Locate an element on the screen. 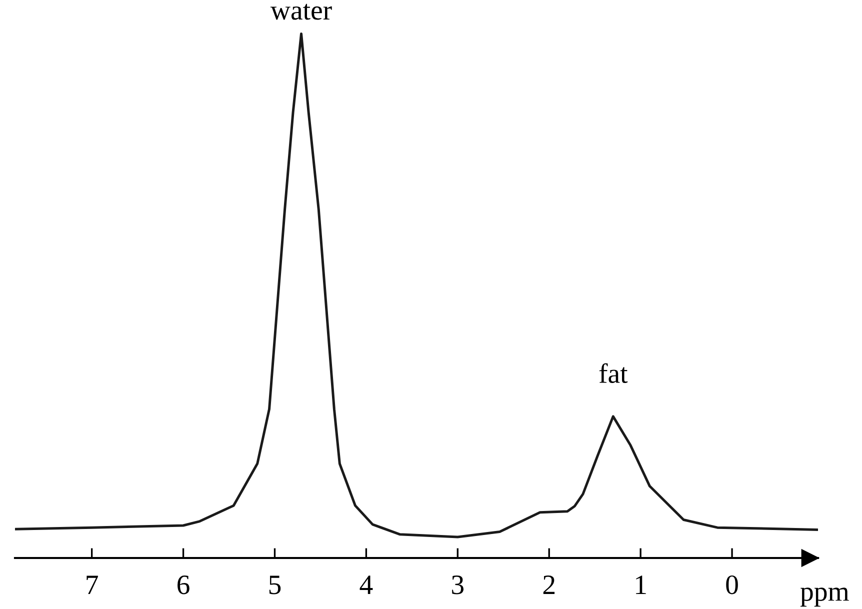 This screenshot has width=862, height=609. x-tick-label: 3 is located at coordinates (458, 585).